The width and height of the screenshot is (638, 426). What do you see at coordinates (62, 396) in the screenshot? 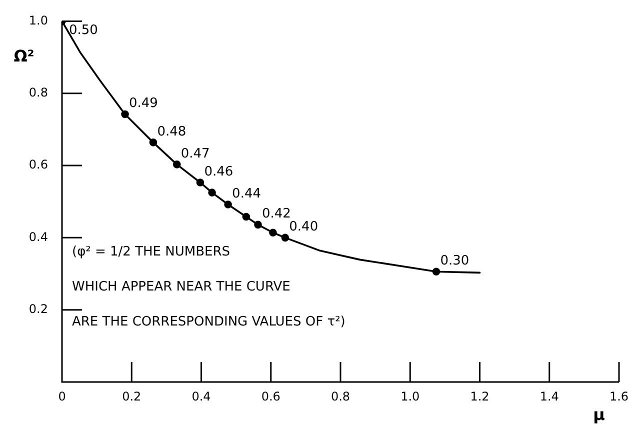
I see `x-tick-label: 0` at bounding box center [62, 396].